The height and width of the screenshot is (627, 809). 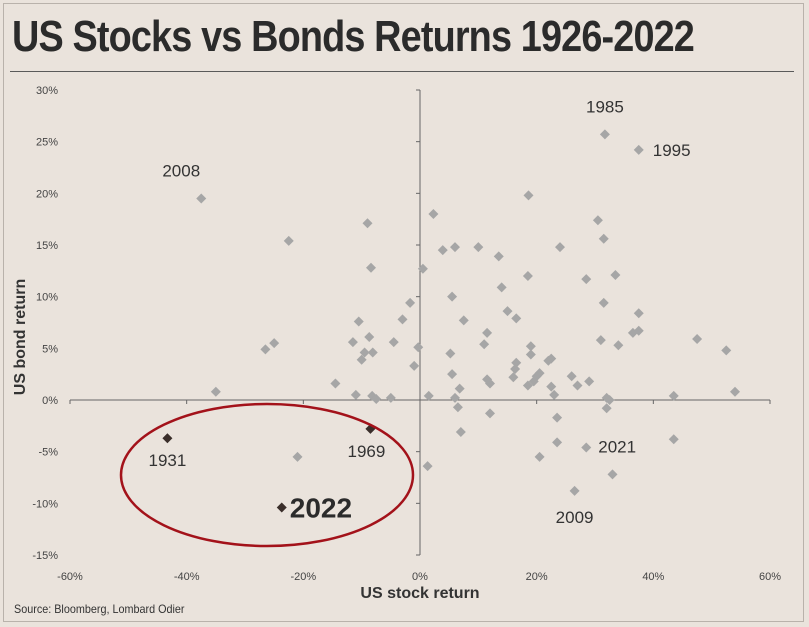 I want to click on annotation-2022: 2022, so click(x=321, y=507).